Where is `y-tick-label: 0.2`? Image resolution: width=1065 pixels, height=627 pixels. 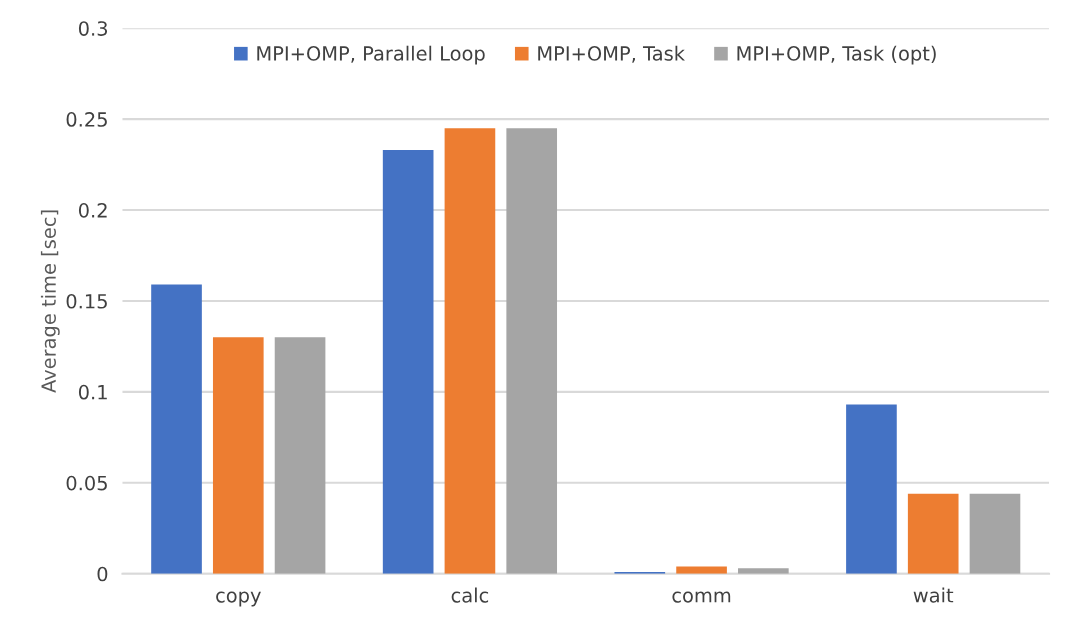 y-tick-label: 0.2 is located at coordinates (92, 210).